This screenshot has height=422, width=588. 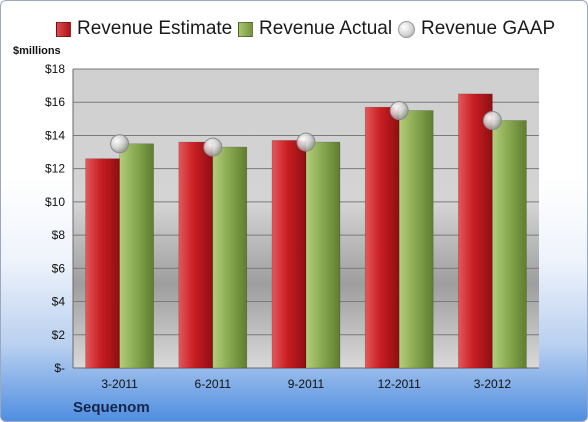 I want to click on legend-item-revenue-estimate: Revenue Estimate, so click(x=144, y=29).